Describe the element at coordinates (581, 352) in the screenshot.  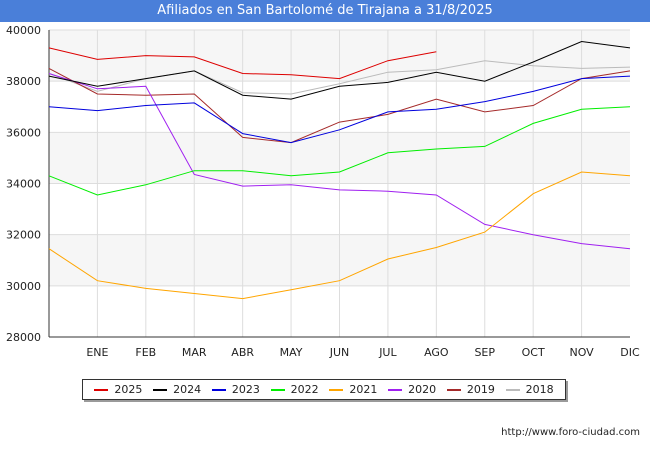
I see `x-tick-label: NOV` at that location.